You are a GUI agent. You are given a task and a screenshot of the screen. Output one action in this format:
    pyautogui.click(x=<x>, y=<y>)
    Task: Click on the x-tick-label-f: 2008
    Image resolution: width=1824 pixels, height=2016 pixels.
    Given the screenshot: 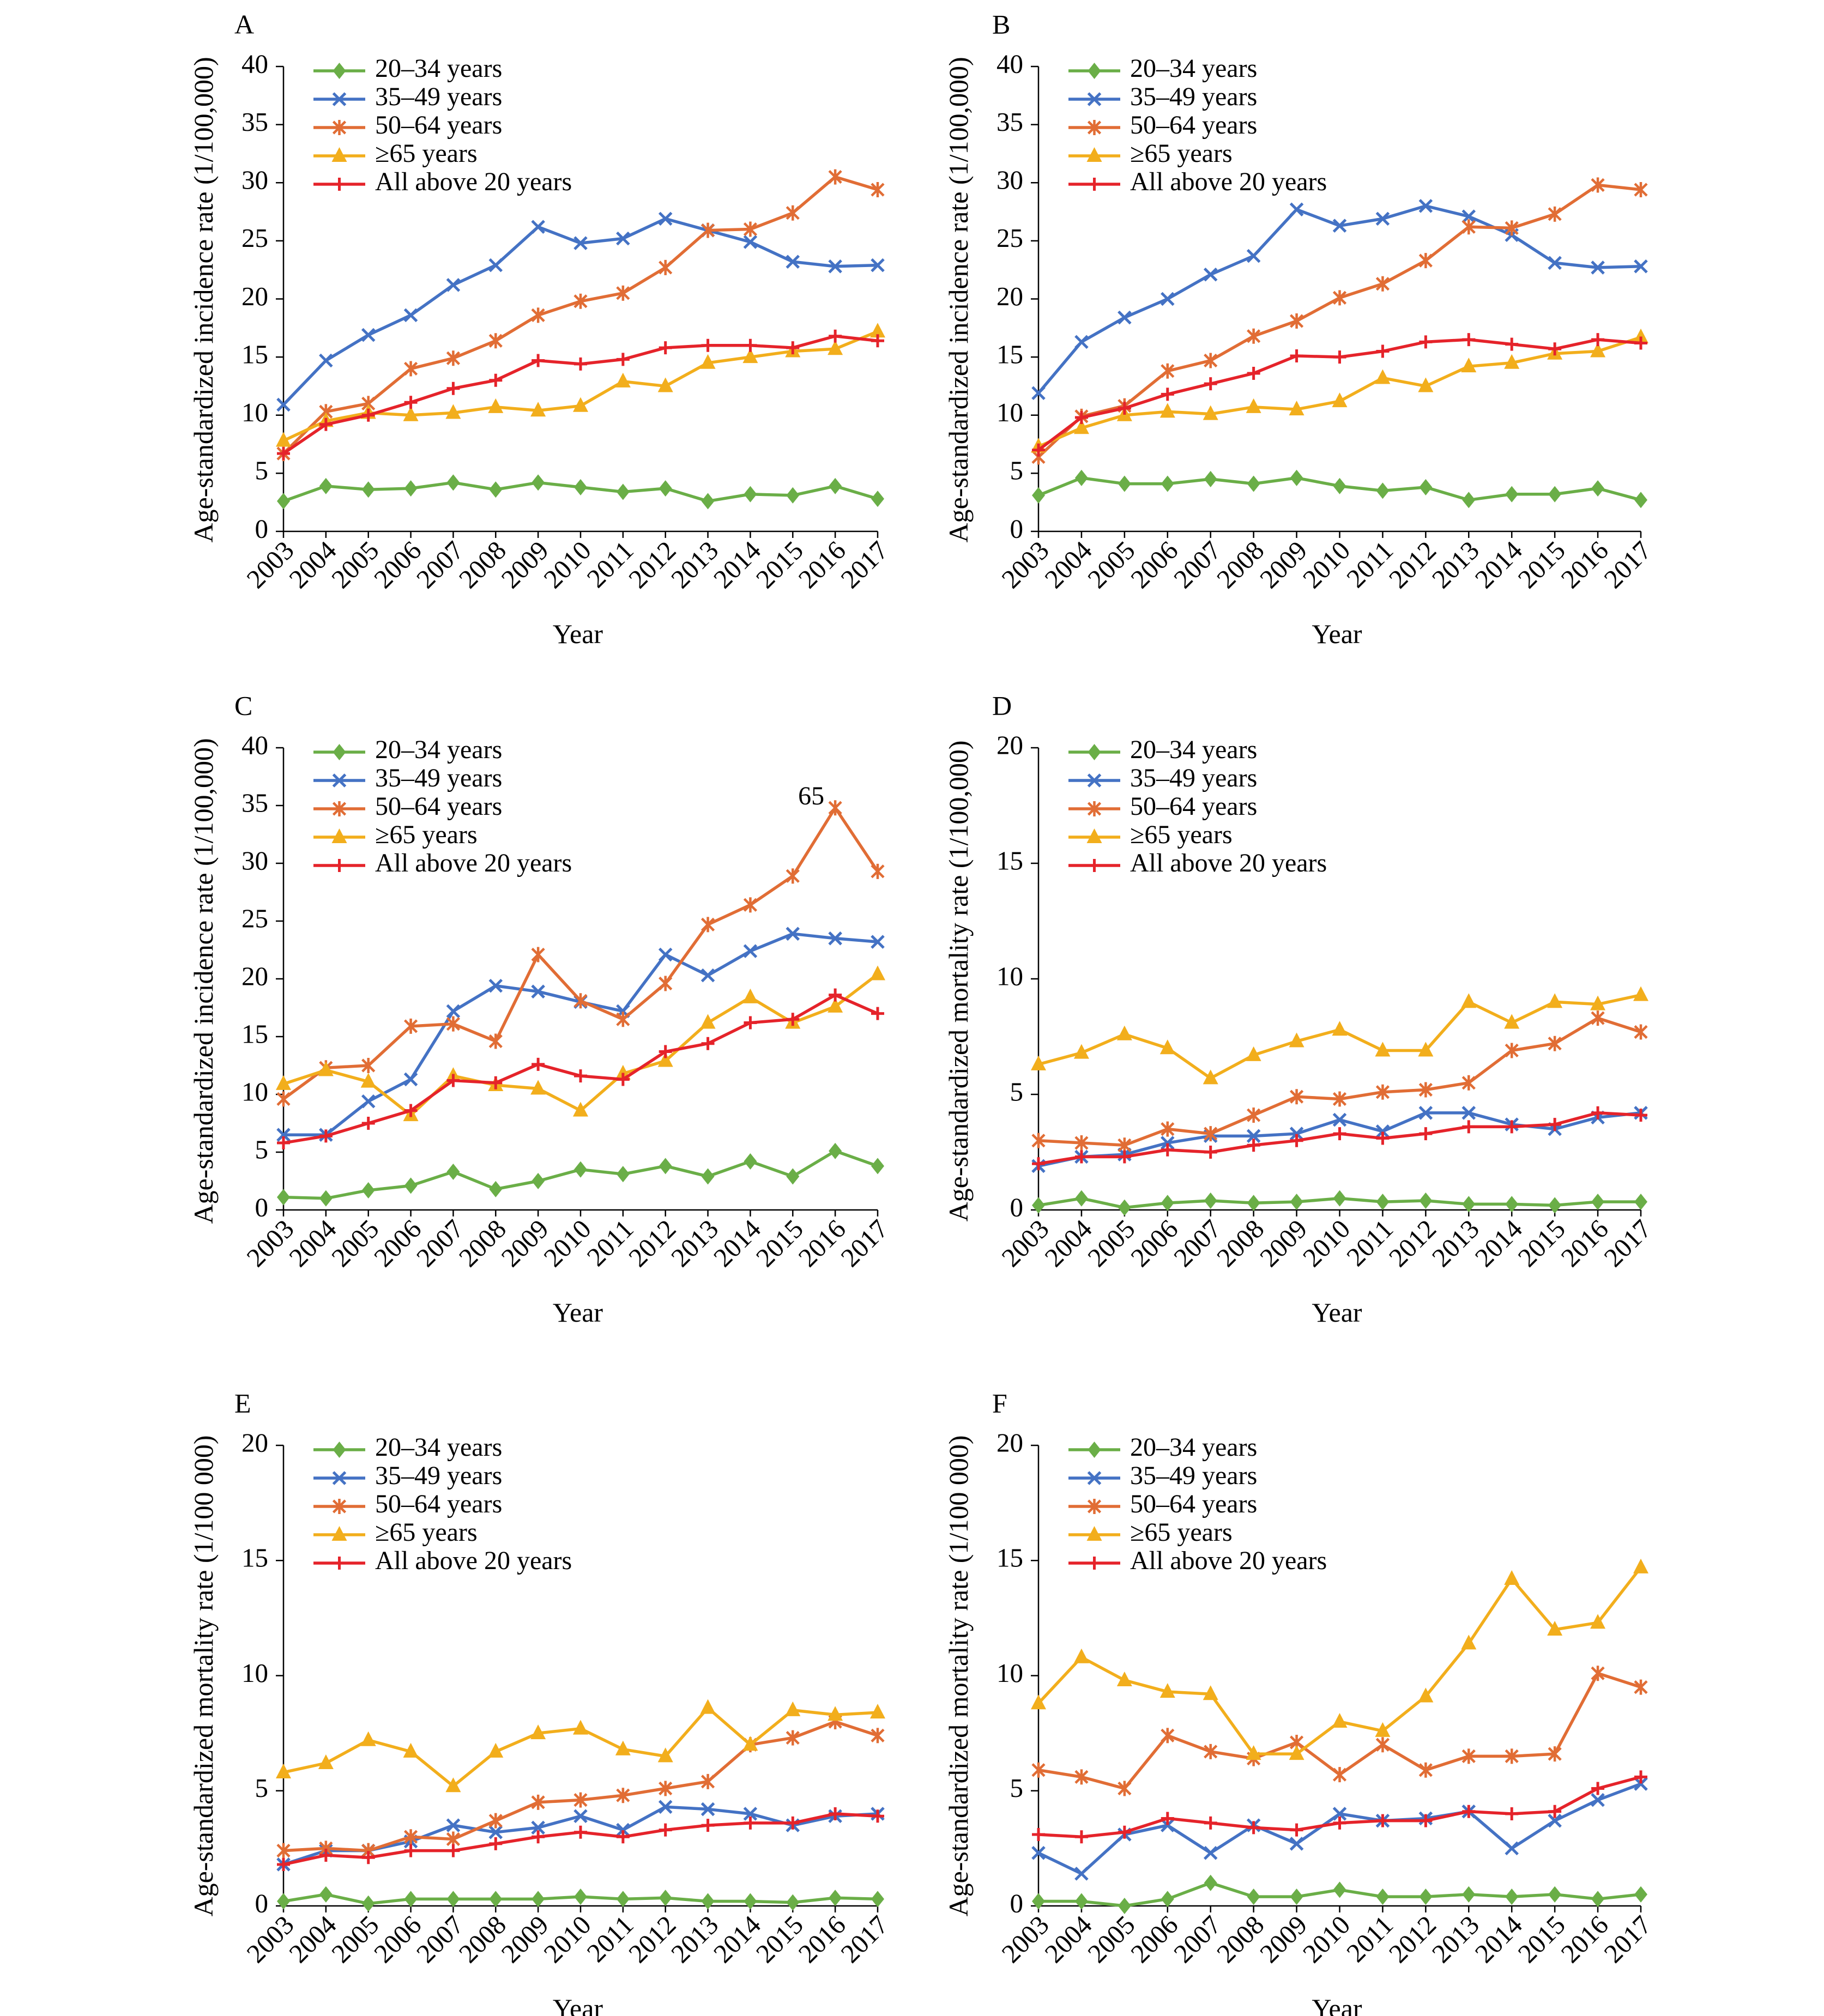 What is the action you would take?
    pyautogui.click(x=1240, y=1939)
    